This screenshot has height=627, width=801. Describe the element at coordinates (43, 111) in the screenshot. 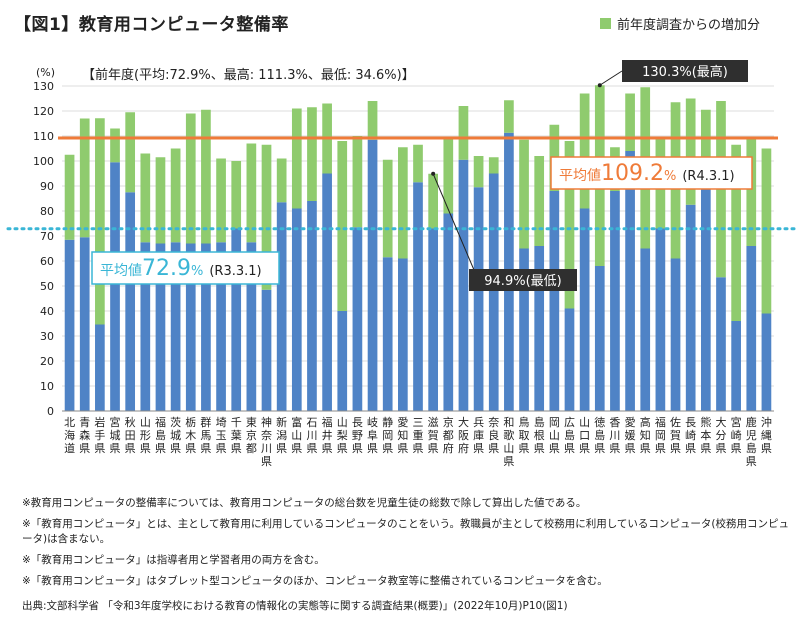

I see `y-tick-label-120: 120` at that location.